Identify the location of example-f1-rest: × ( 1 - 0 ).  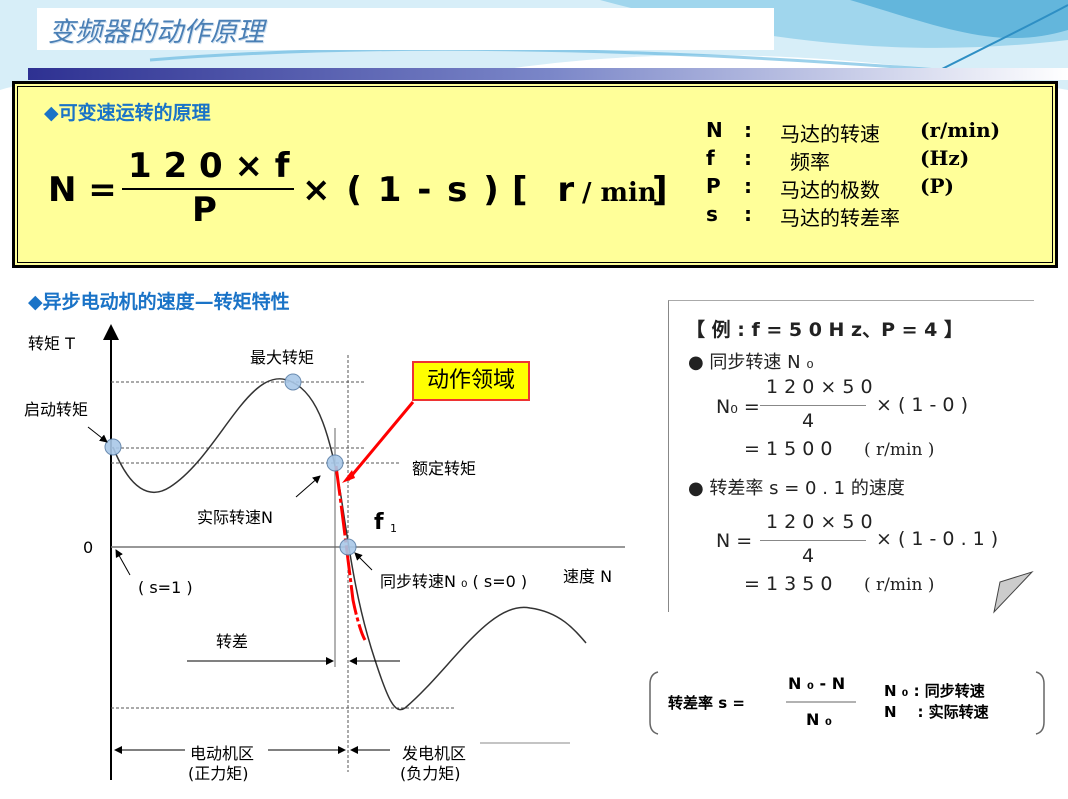
(922, 405).